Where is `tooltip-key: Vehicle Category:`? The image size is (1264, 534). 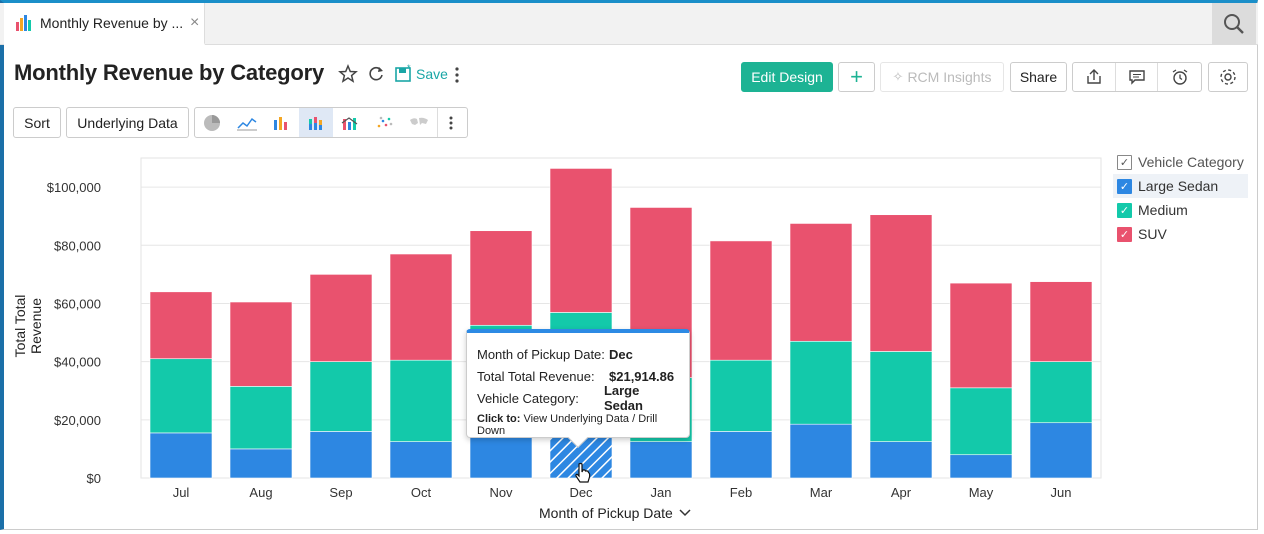
tooltip-key: Vehicle Category: is located at coordinates (528, 398).